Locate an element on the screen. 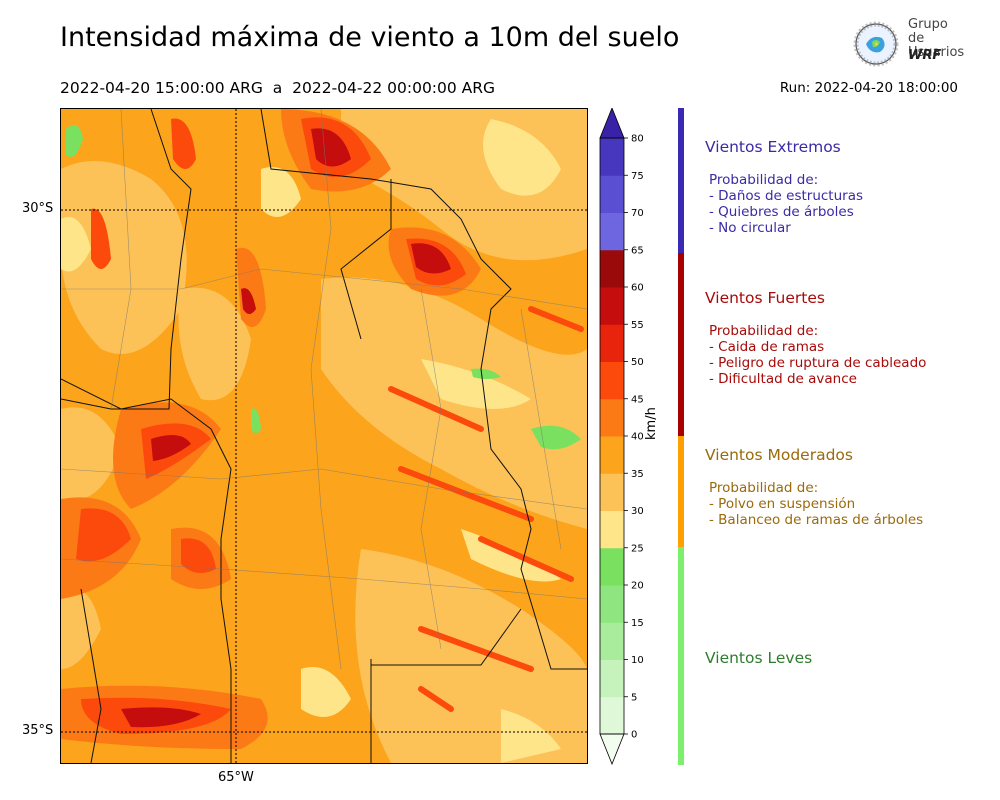  logo-line-1: Grupo de is located at coordinates (928, 31).